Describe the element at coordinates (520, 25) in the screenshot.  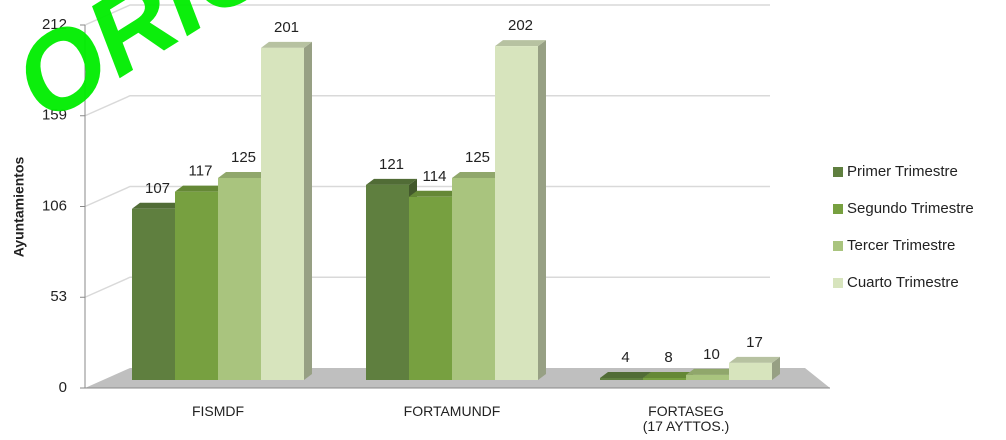
I see `value-label: 202` at that location.